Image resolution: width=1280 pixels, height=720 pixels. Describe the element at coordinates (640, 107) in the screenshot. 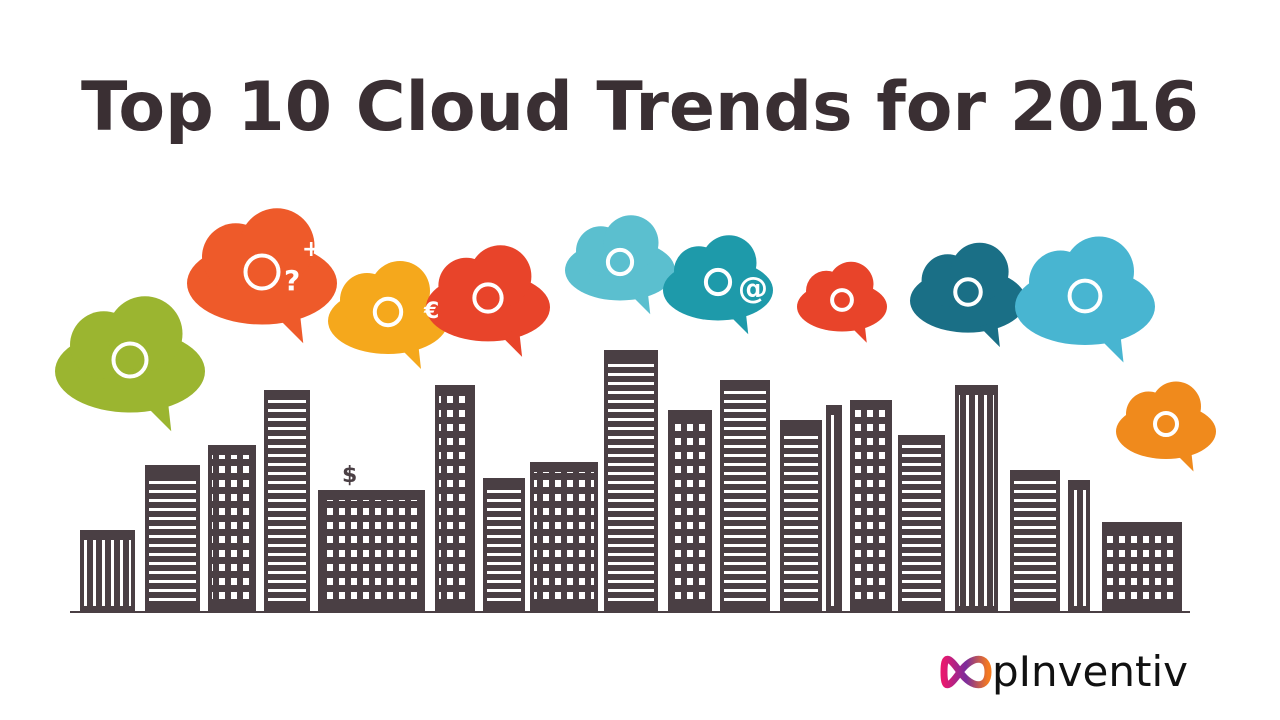

I see `title: Top 10 Cloud Trends for 2016` at that location.